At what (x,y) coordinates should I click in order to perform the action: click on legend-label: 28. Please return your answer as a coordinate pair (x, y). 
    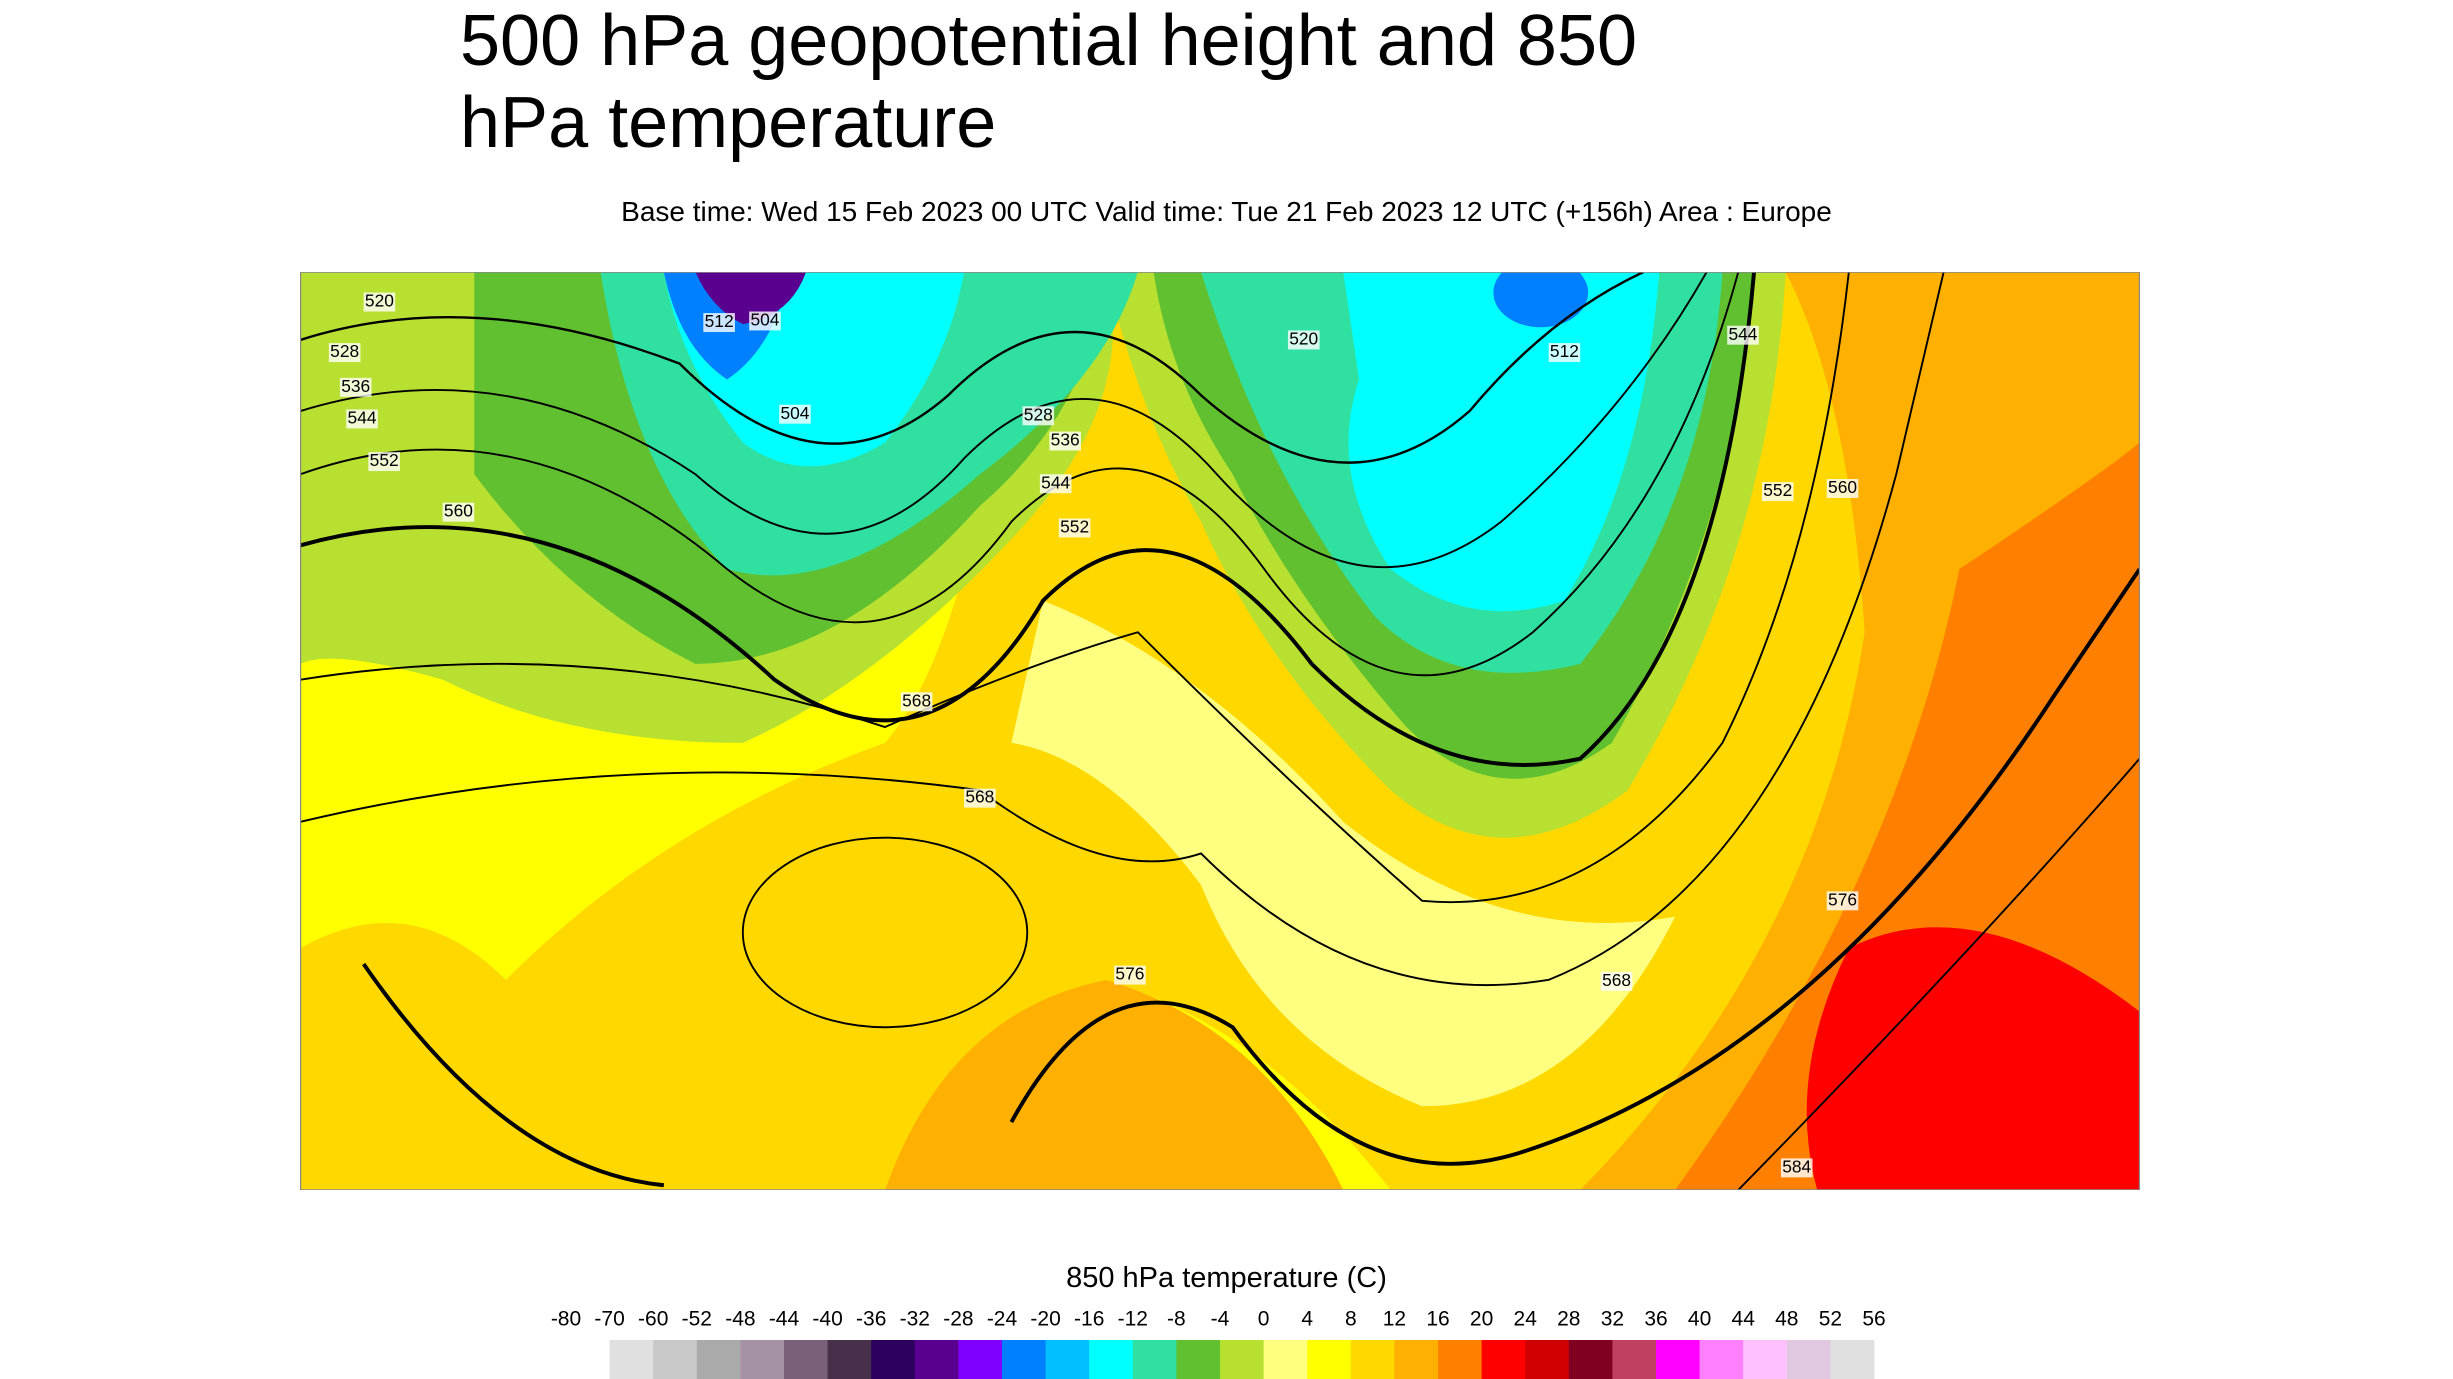
    Looking at the image, I should click on (1568, 1319).